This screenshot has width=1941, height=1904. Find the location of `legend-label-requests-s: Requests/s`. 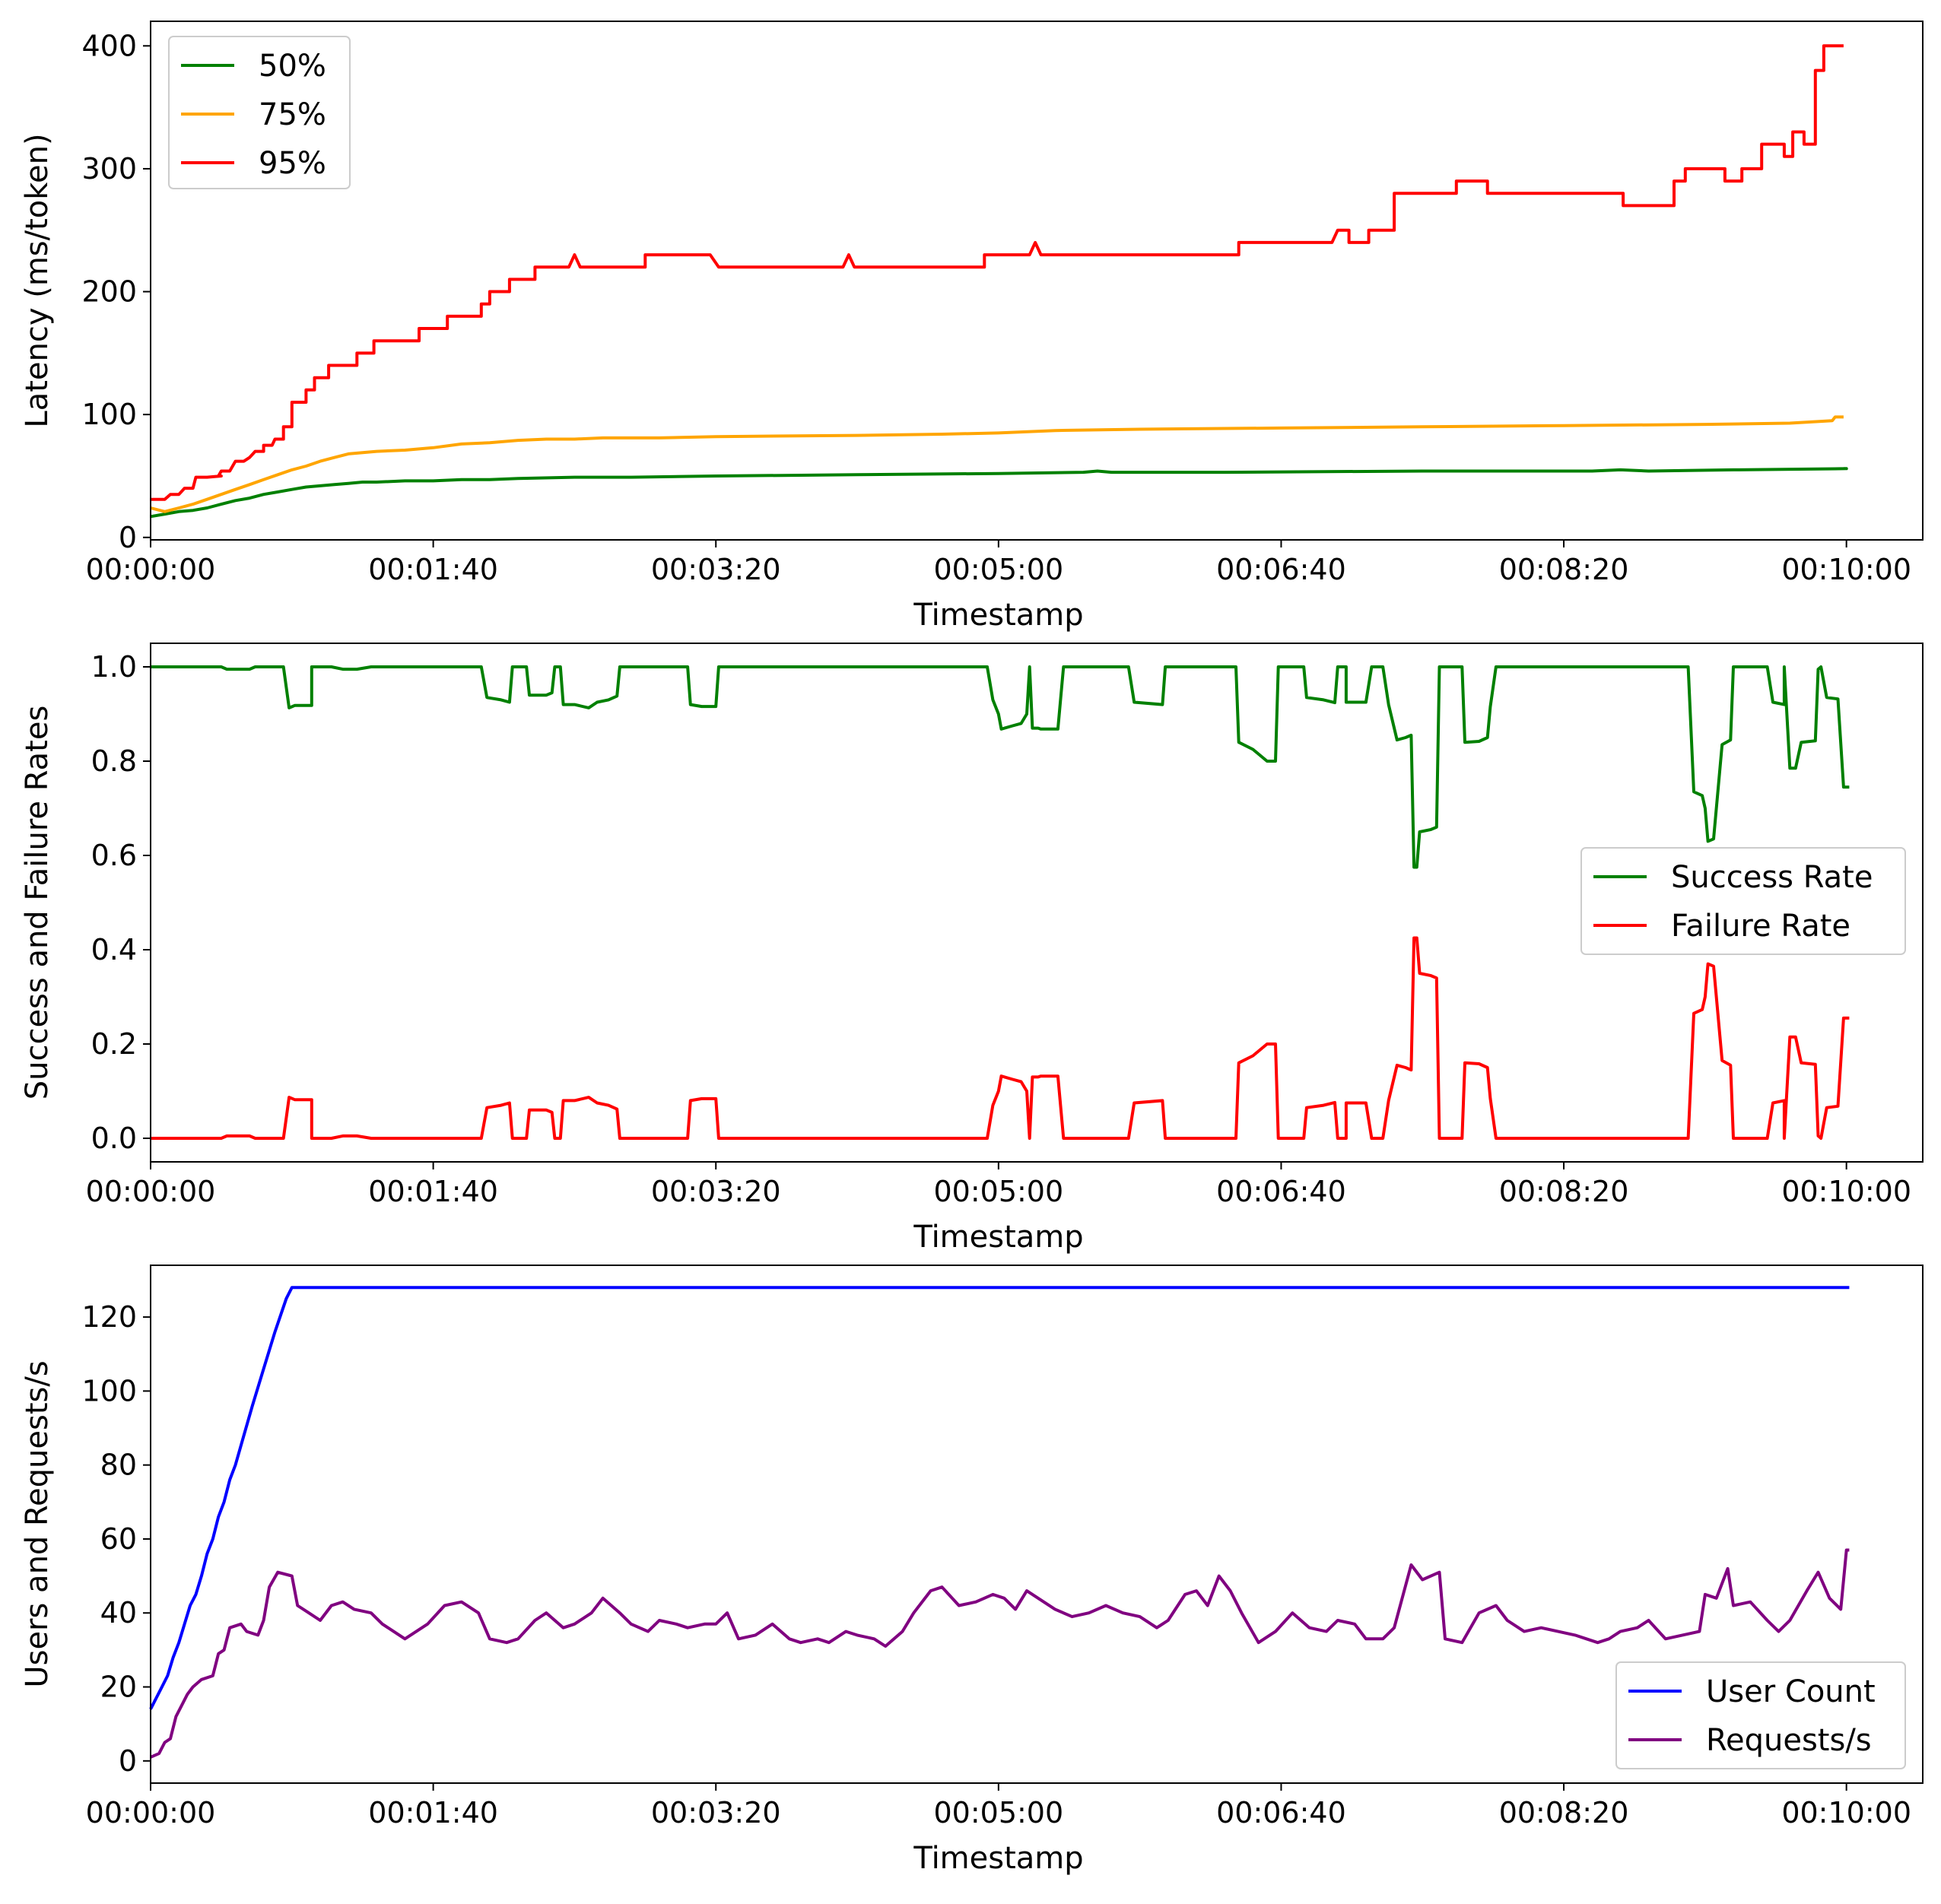

legend-label-requests-s: Requests/s is located at coordinates (1789, 1740).